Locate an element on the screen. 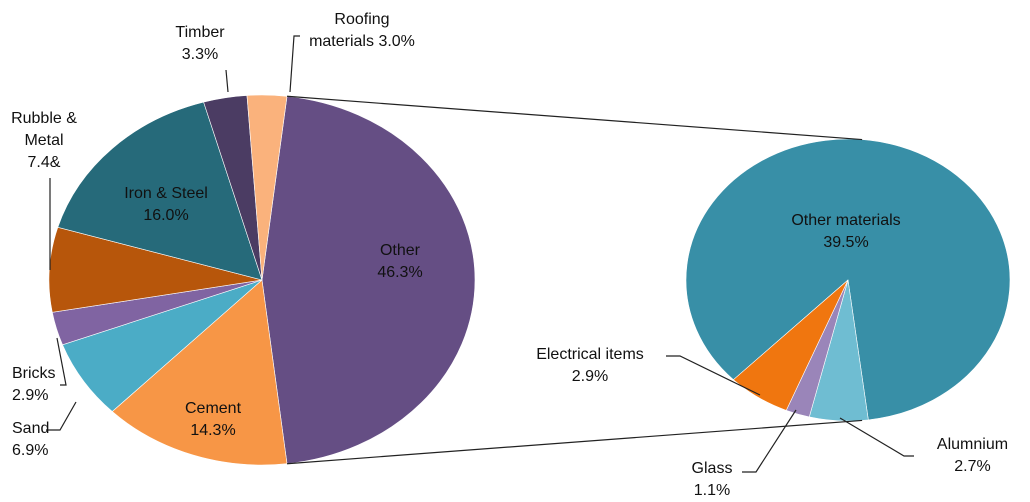 The height and width of the screenshot is (502, 1030). category-label: Alumnium is located at coordinates (972, 444).